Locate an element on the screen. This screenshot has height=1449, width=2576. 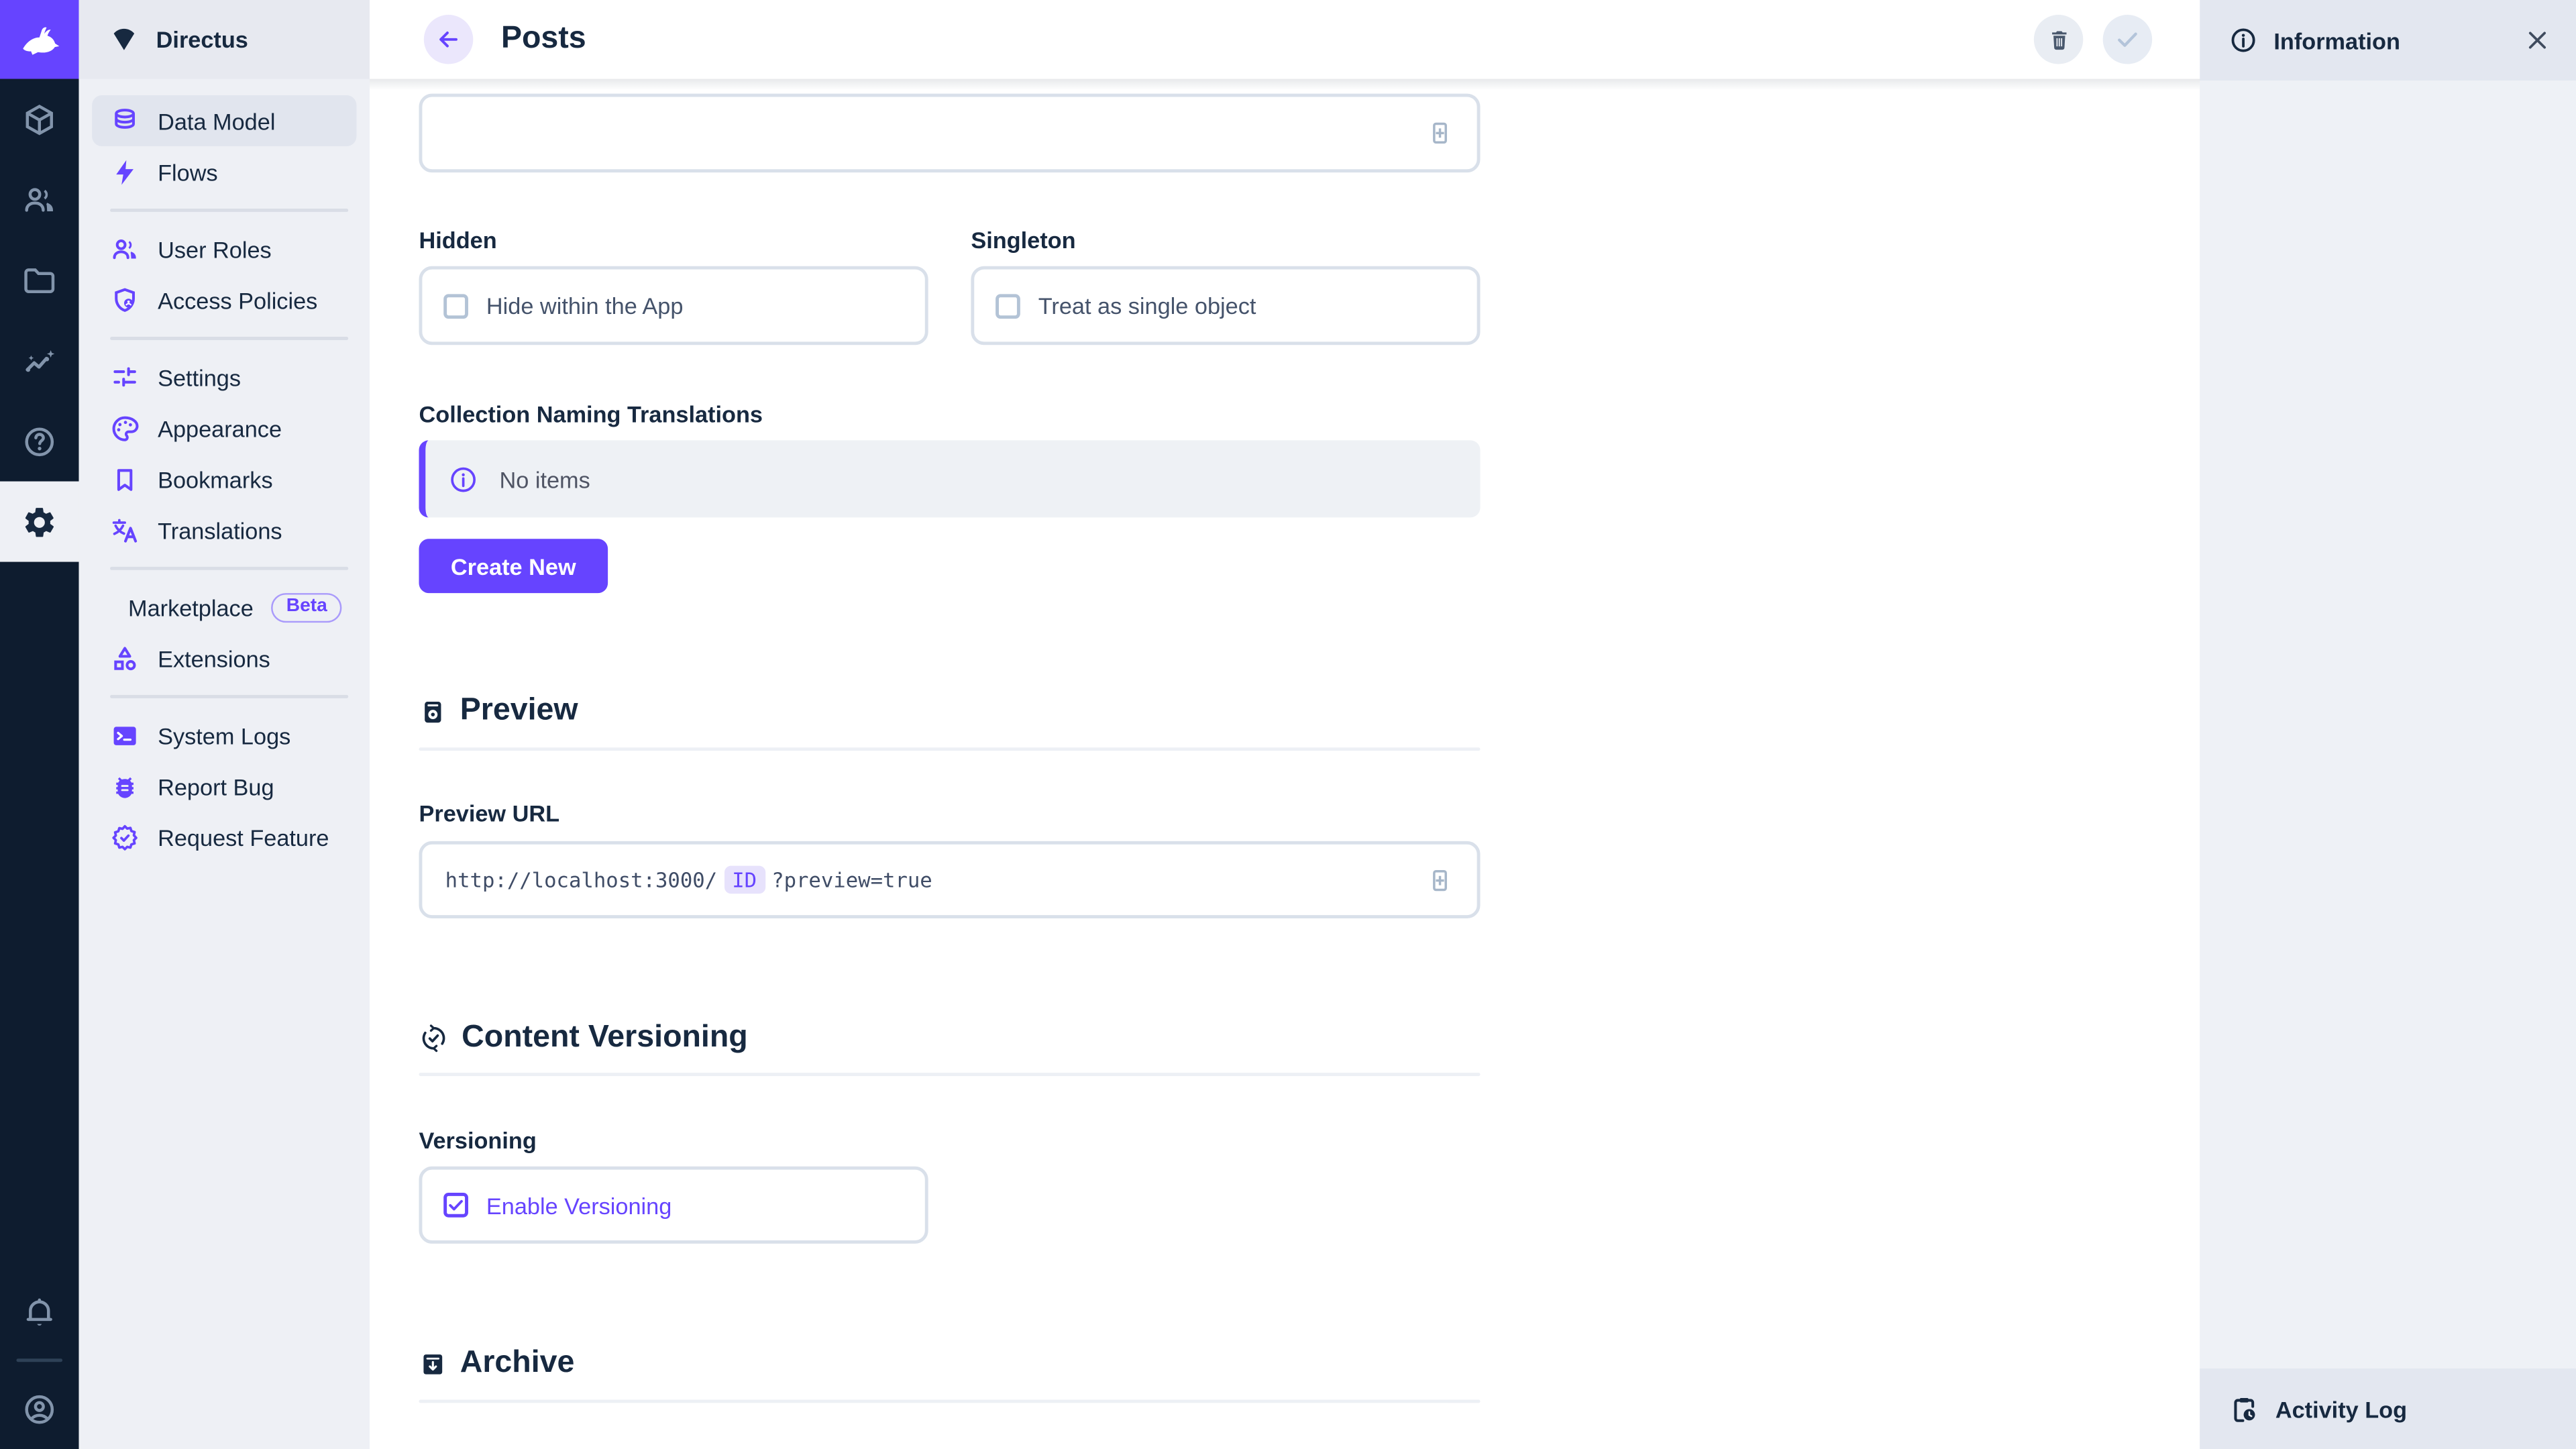
extension-icon is located at coordinates (125, 657).